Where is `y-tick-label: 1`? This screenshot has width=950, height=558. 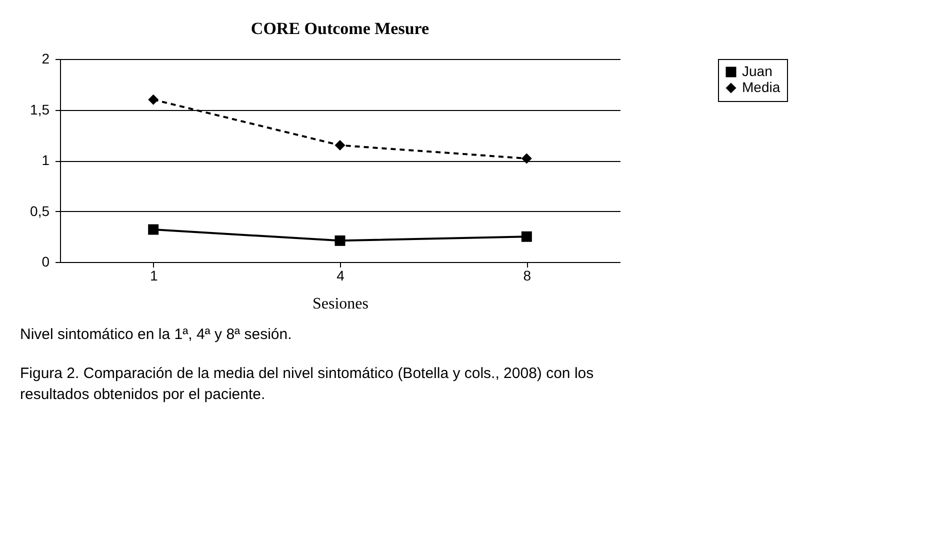 y-tick-label: 1 is located at coordinates (46, 160).